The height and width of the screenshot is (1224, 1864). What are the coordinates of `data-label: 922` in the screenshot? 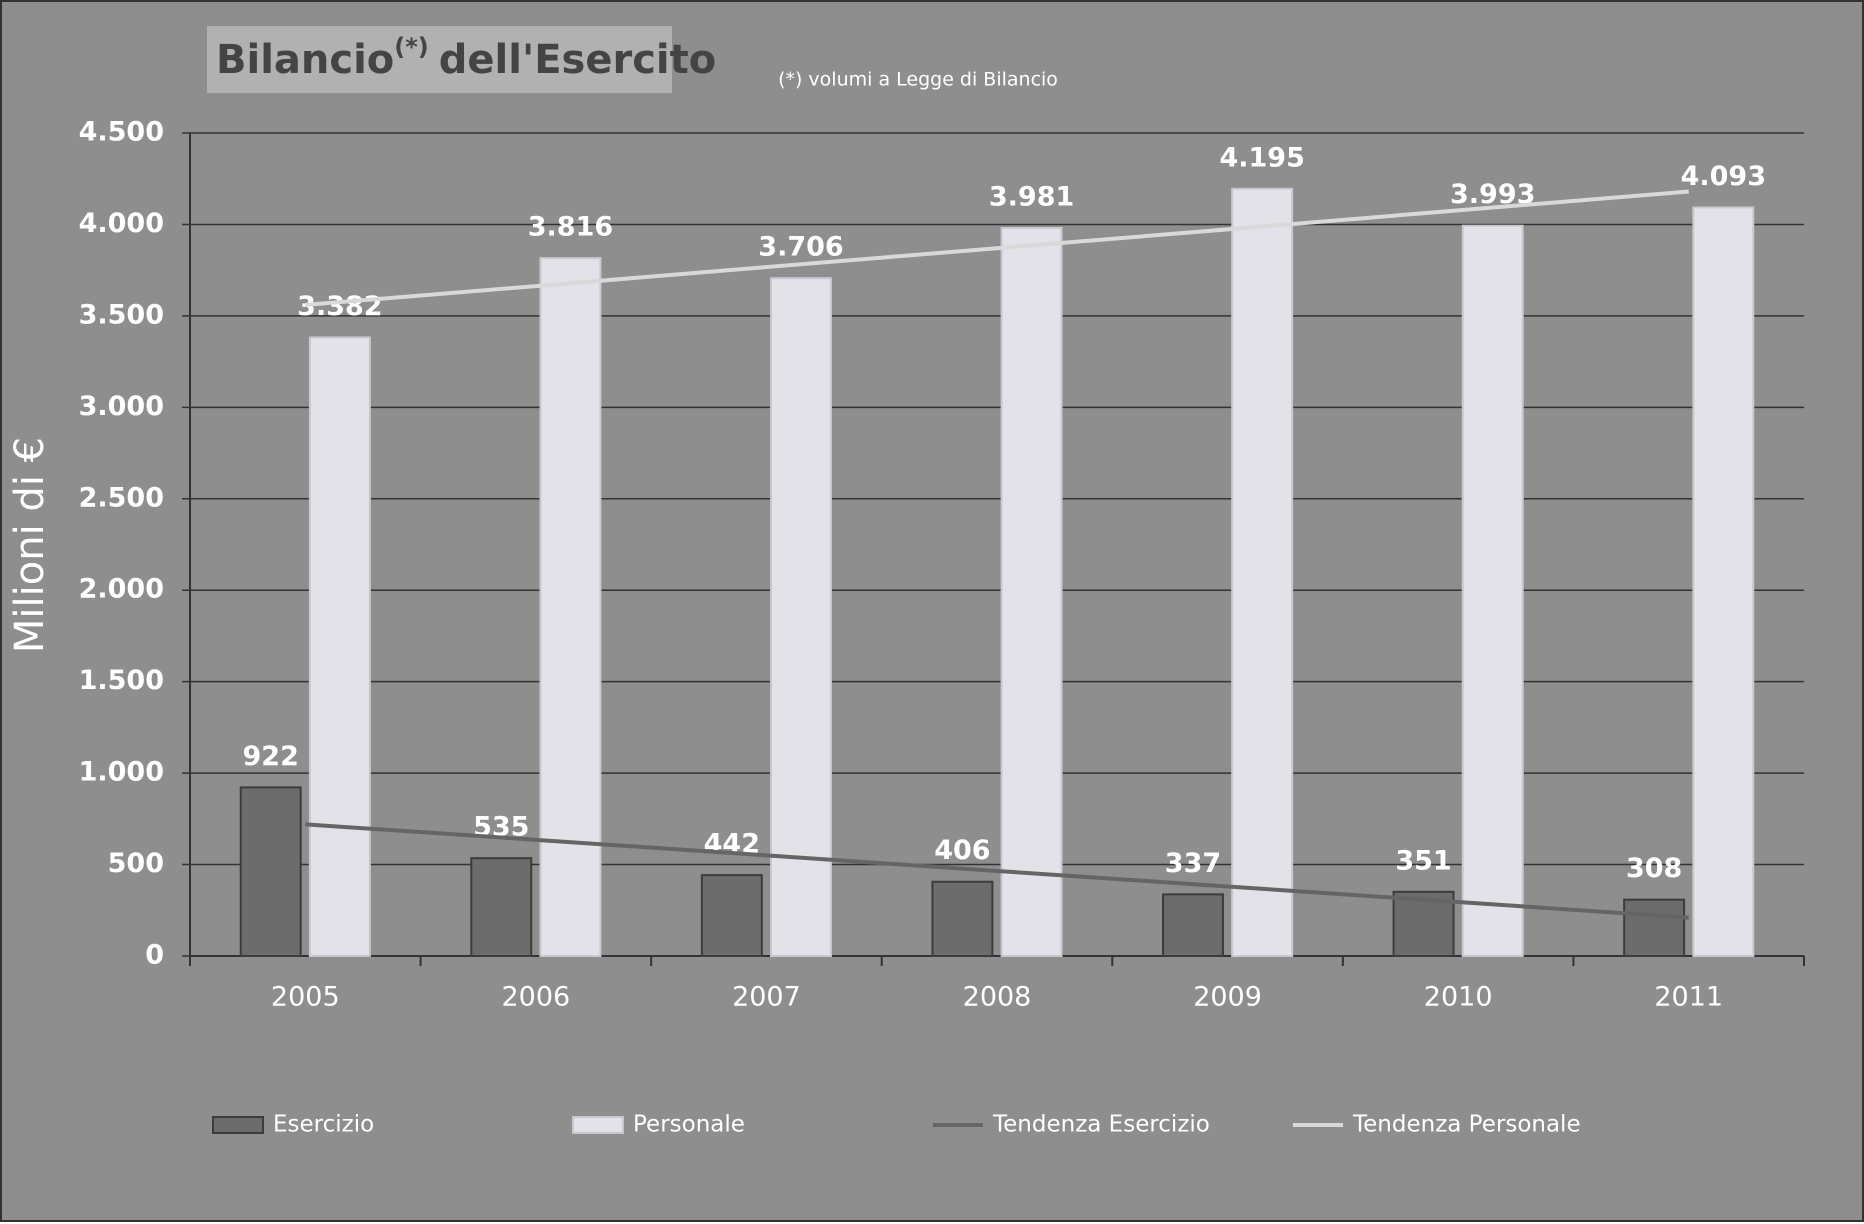 It's located at (271, 756).